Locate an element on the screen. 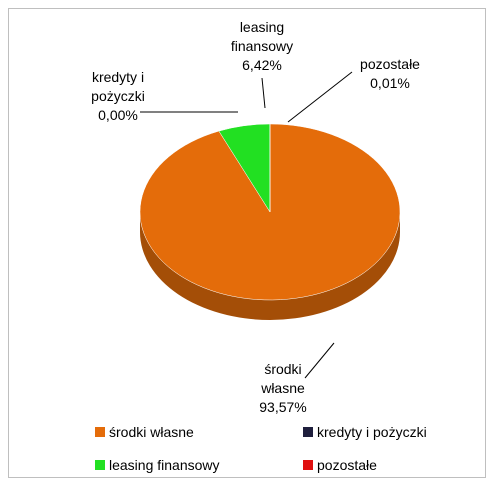  legend-item: pozostałe is located at coordinates (340, 465).